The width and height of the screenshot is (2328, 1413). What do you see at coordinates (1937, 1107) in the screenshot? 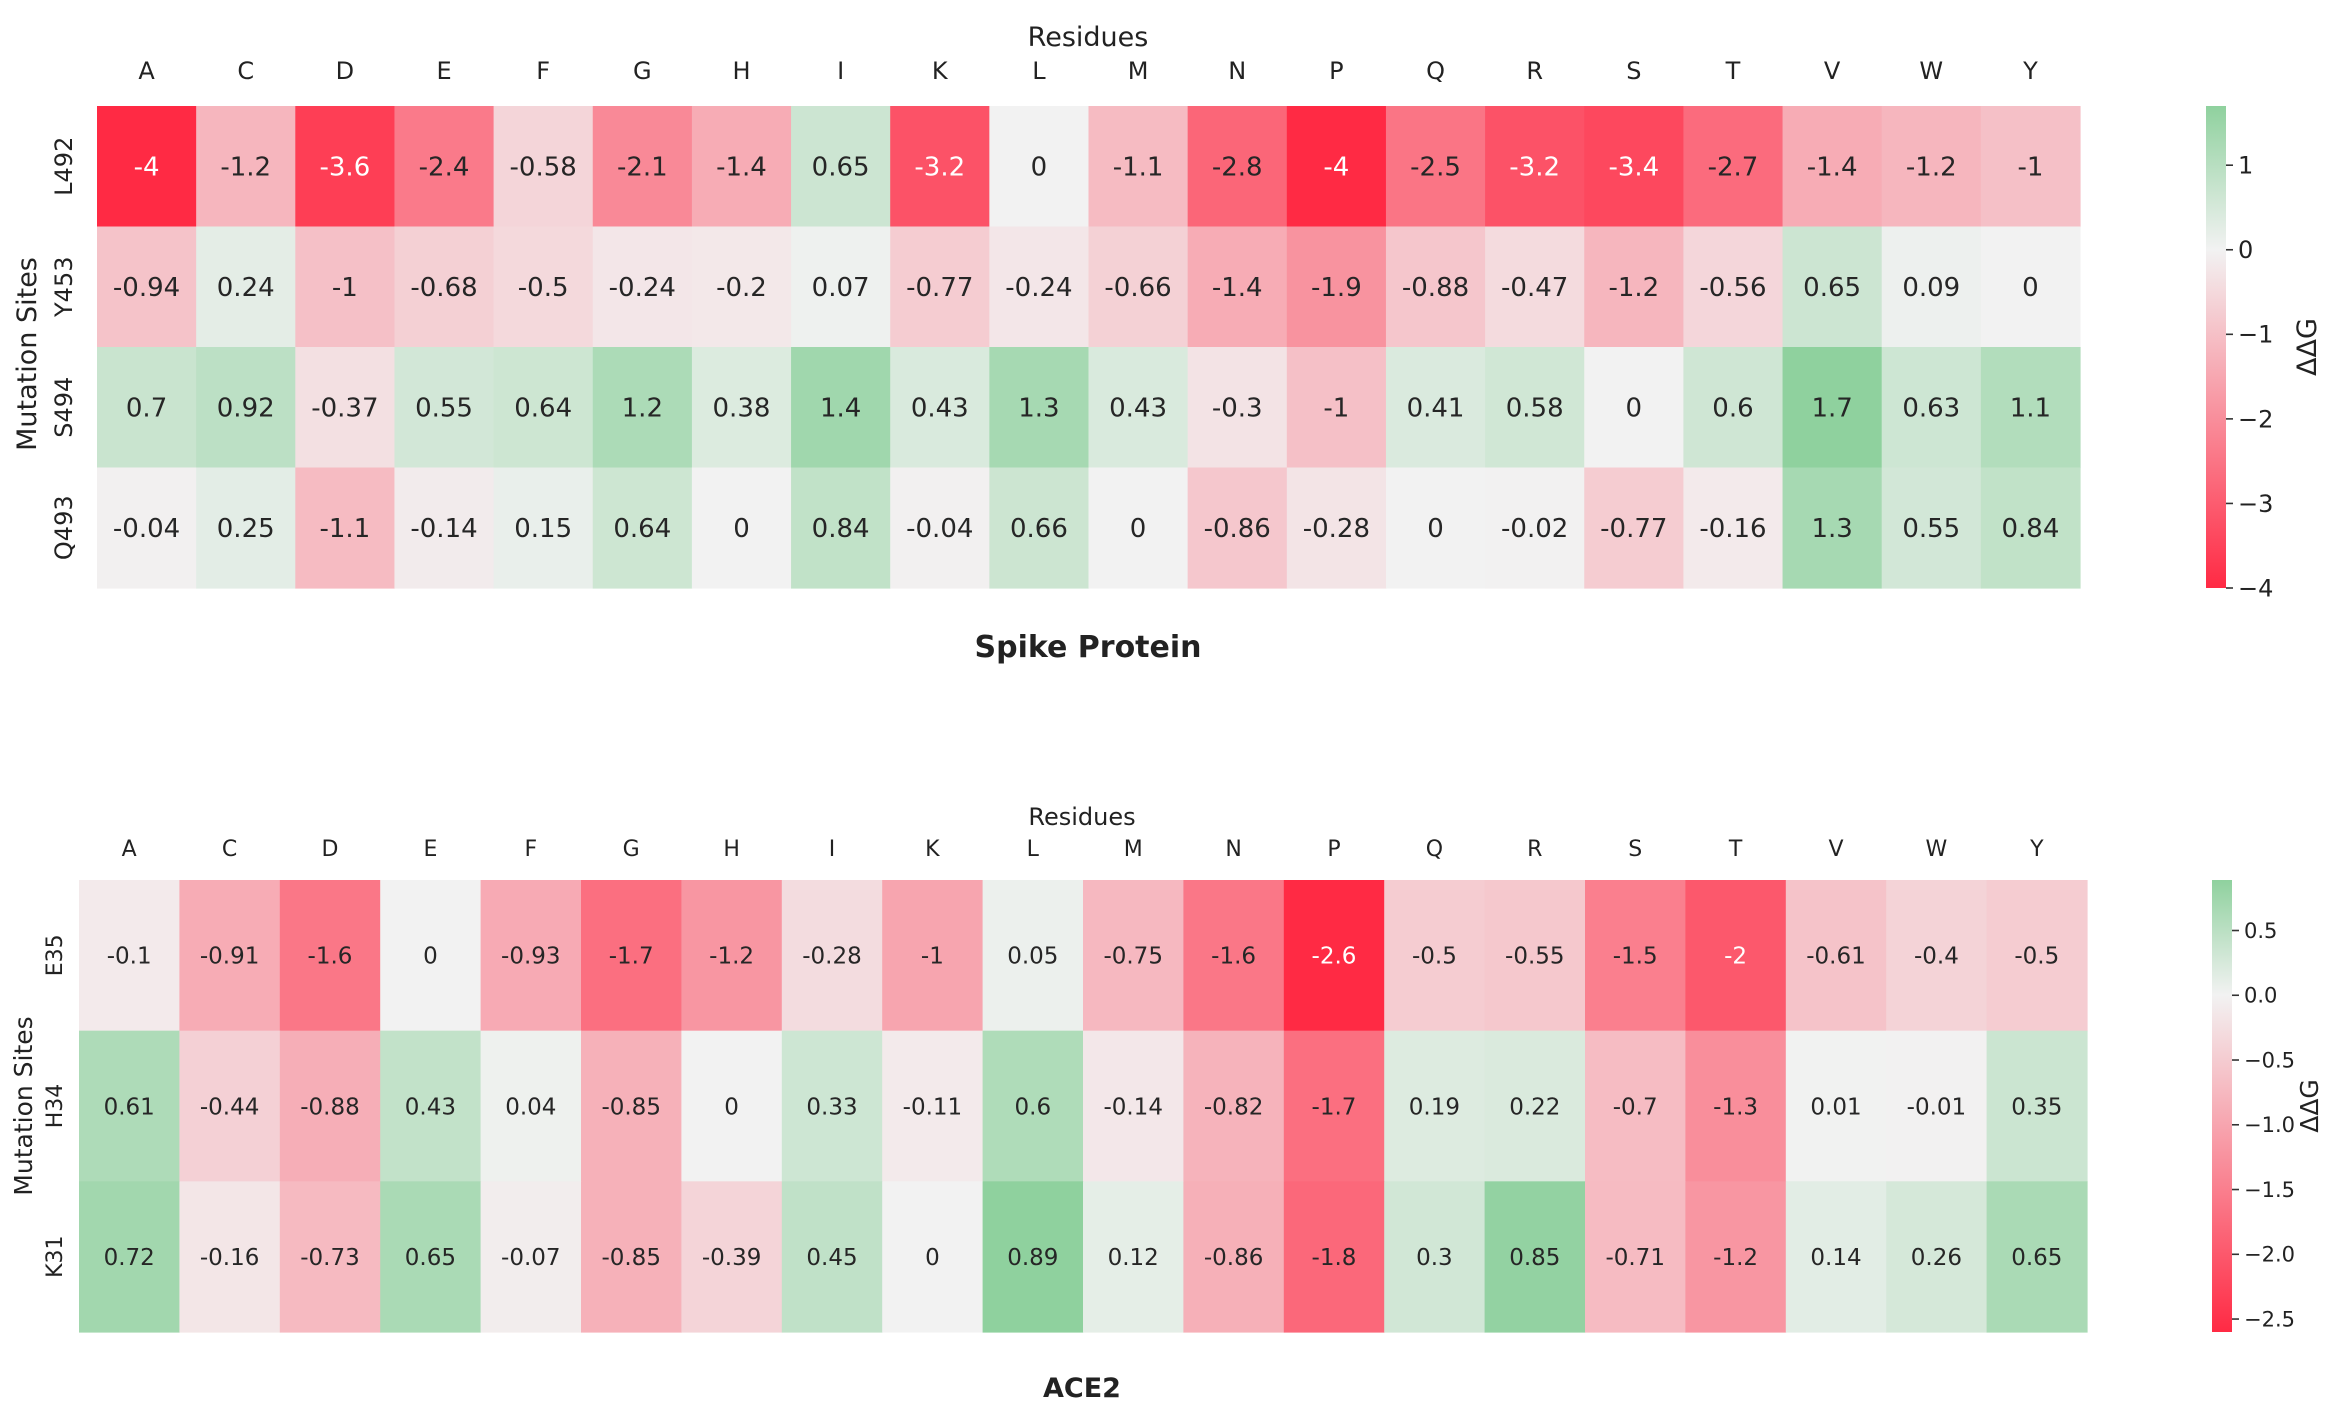
I see `cell-value-label: -0.01` at bounding box center [1937, 1107].